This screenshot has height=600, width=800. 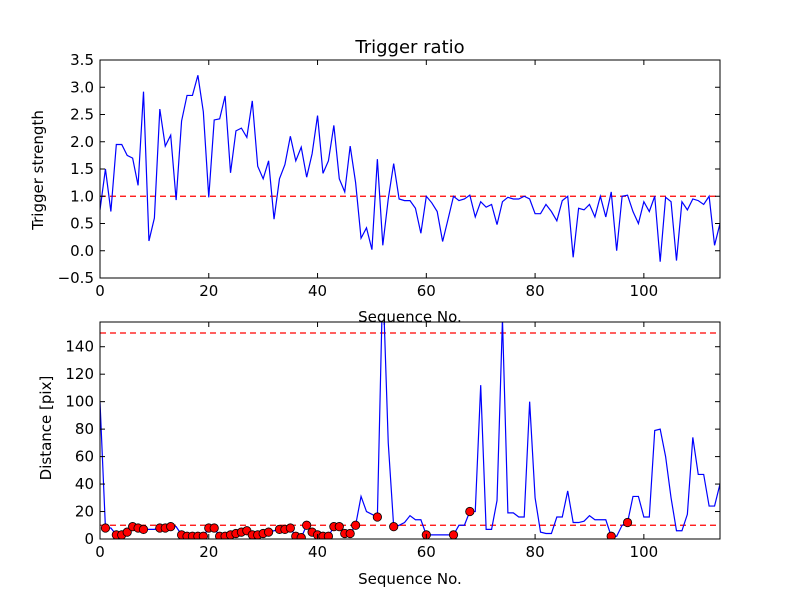 I want to click on y-tick-label: 2.5, so click(x=82, y=115).